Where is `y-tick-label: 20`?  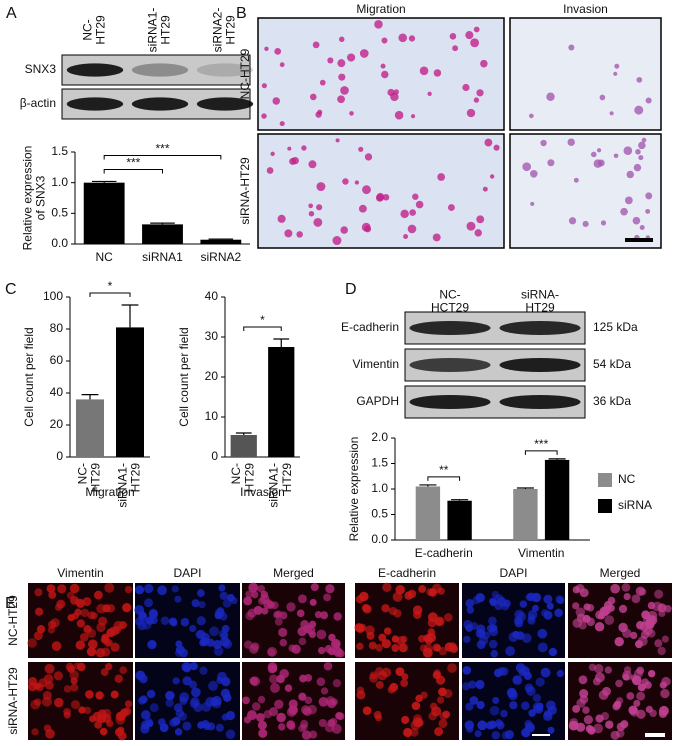 y-tick-label: 20 is located at coordinates (212, 376).